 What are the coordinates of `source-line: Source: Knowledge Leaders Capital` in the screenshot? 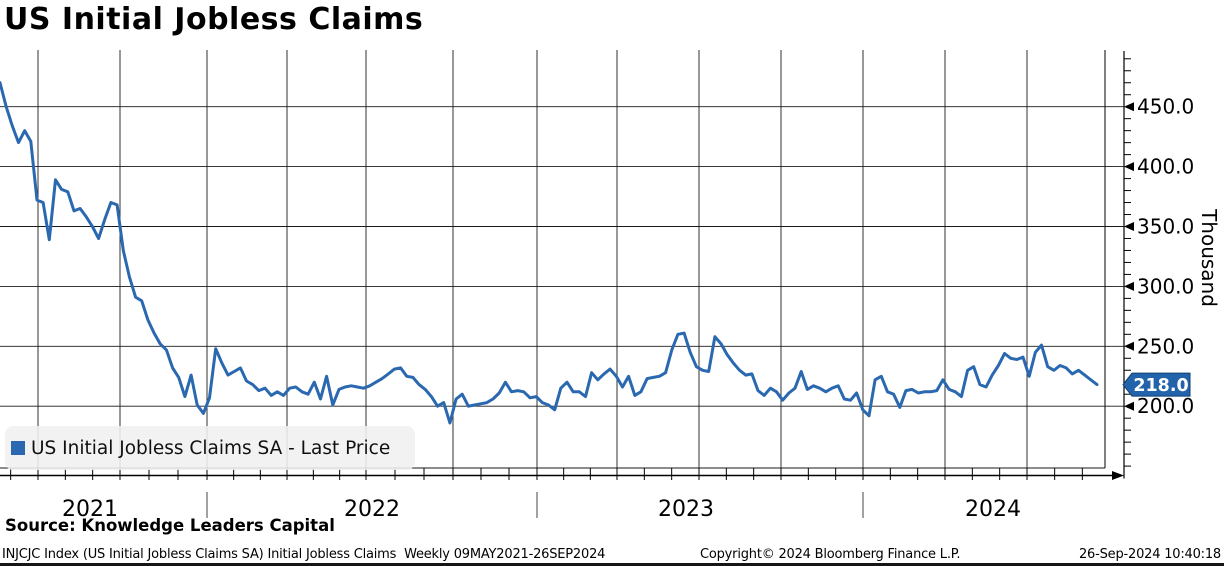 It's located at (170, 525).